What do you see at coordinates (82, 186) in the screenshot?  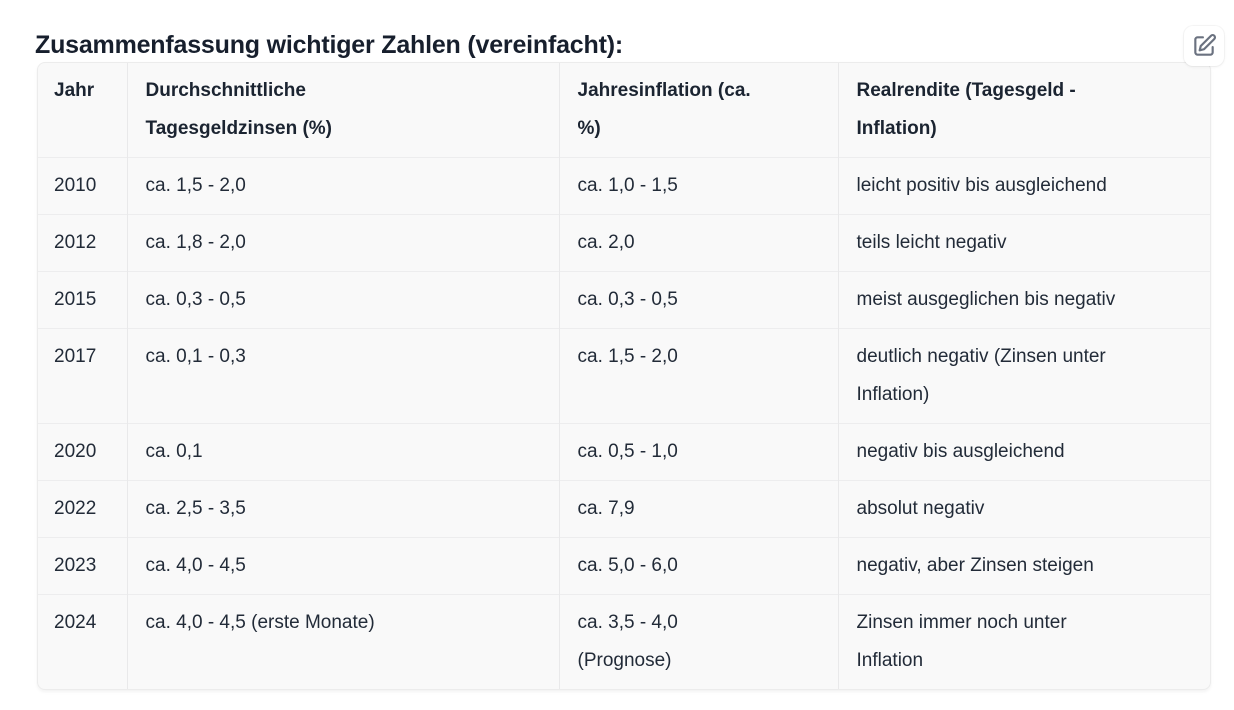 I see `year-cell: 2010` at bounding box center [82, 186].